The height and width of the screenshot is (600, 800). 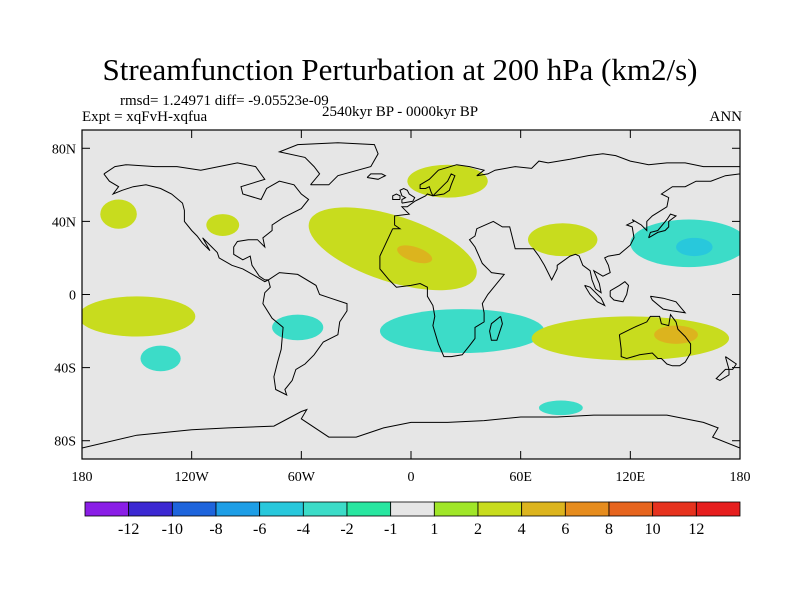 I want to click on x-tick-label: 120E, so click(x=631, y=477).